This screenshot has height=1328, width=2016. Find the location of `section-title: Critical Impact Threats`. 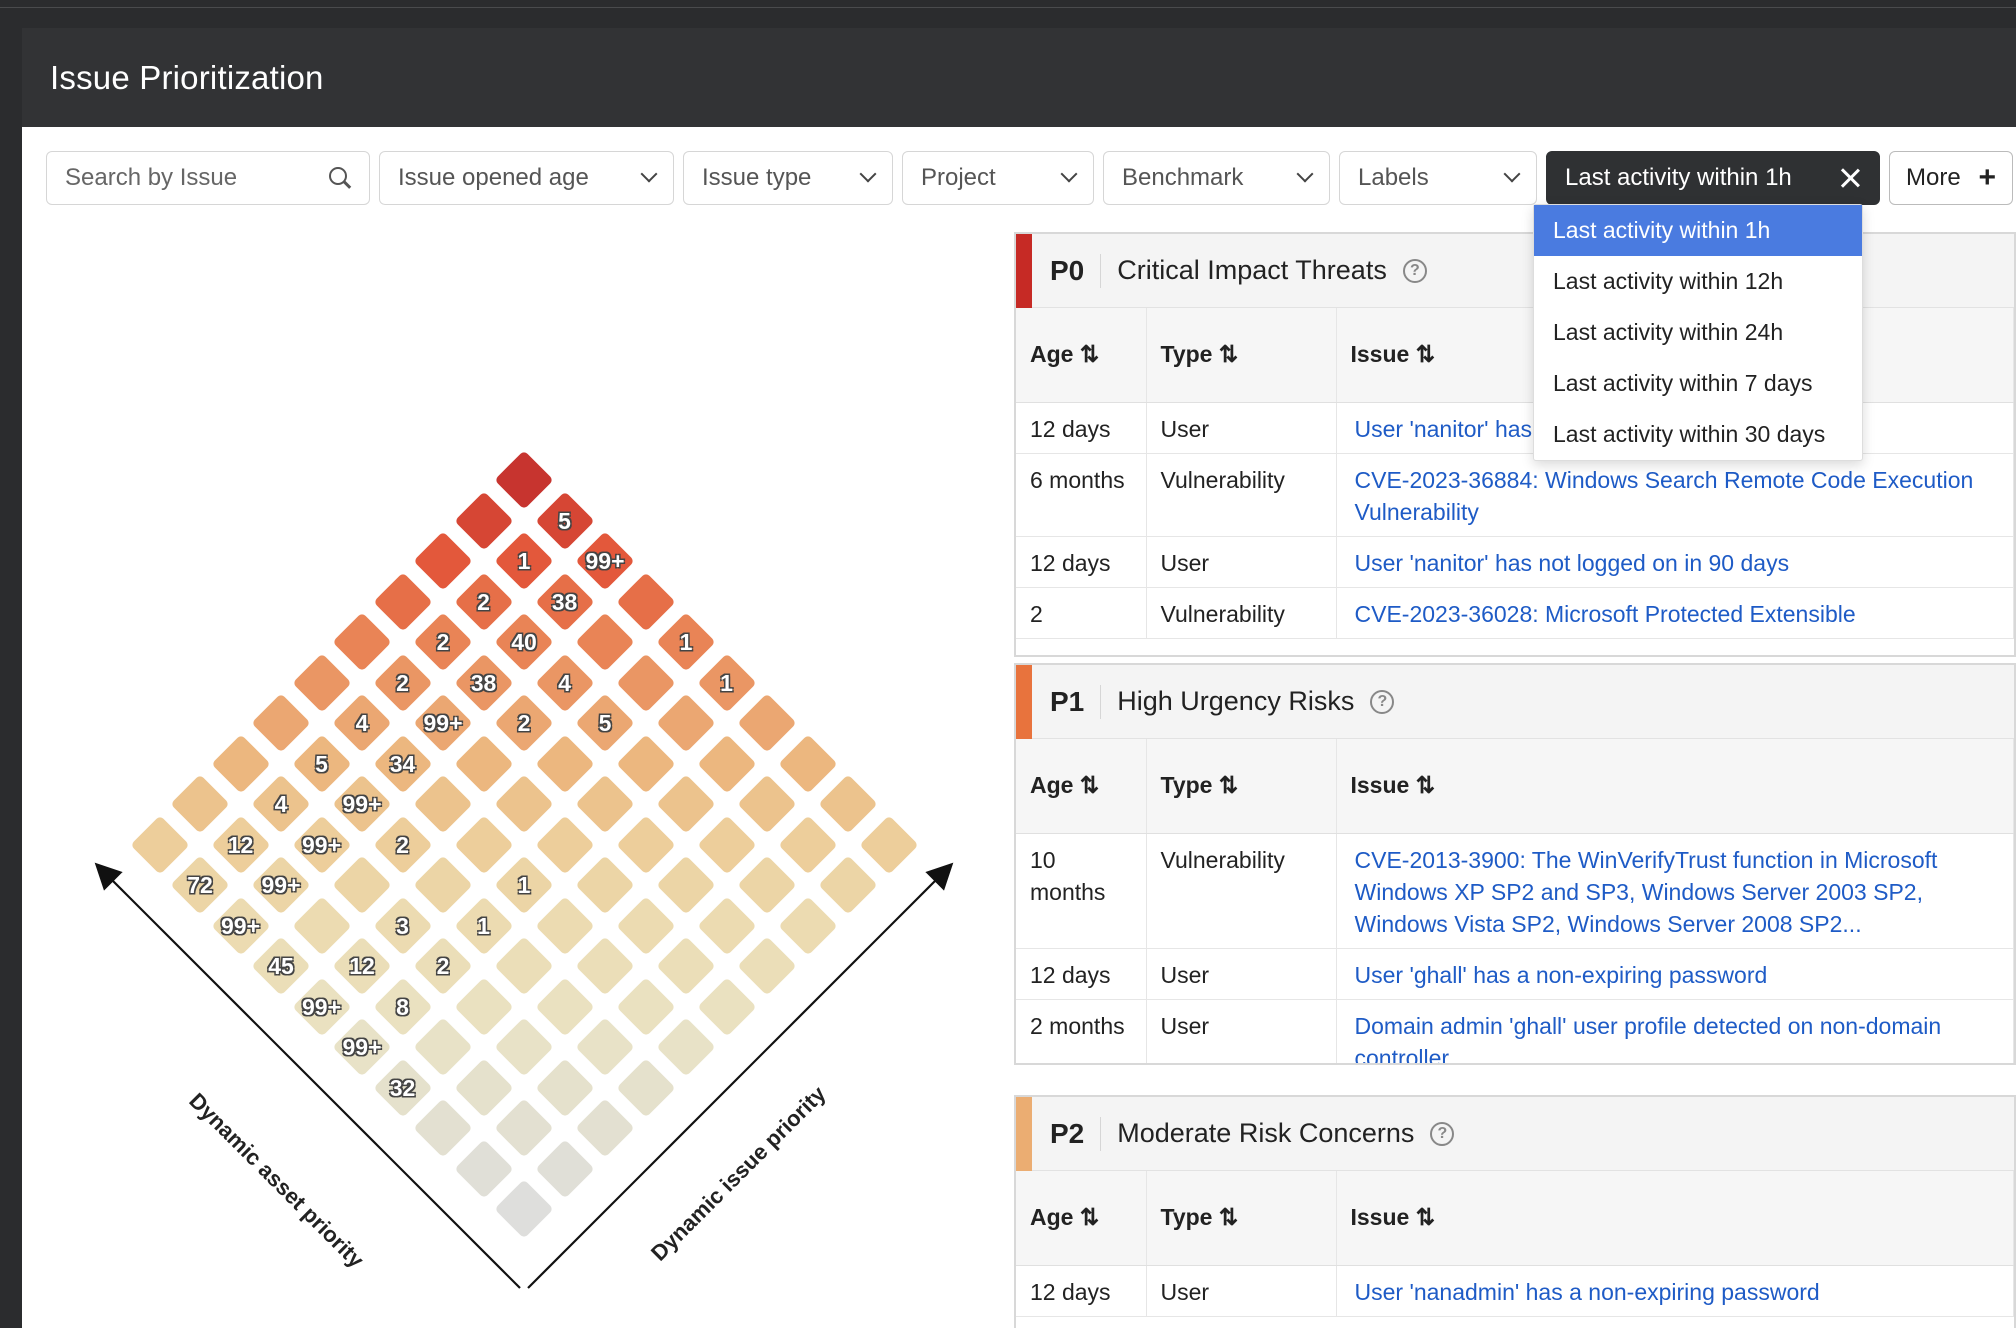

section-title: Critical Impact Threats is located at coordinates (1252, 270).